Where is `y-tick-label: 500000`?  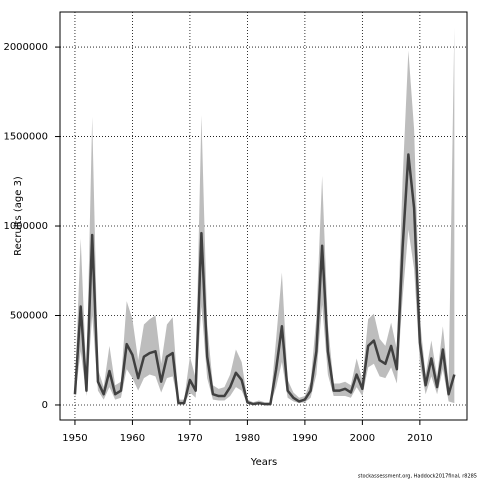 y-tick-label: 500000 is located at coordinates (29, 315).